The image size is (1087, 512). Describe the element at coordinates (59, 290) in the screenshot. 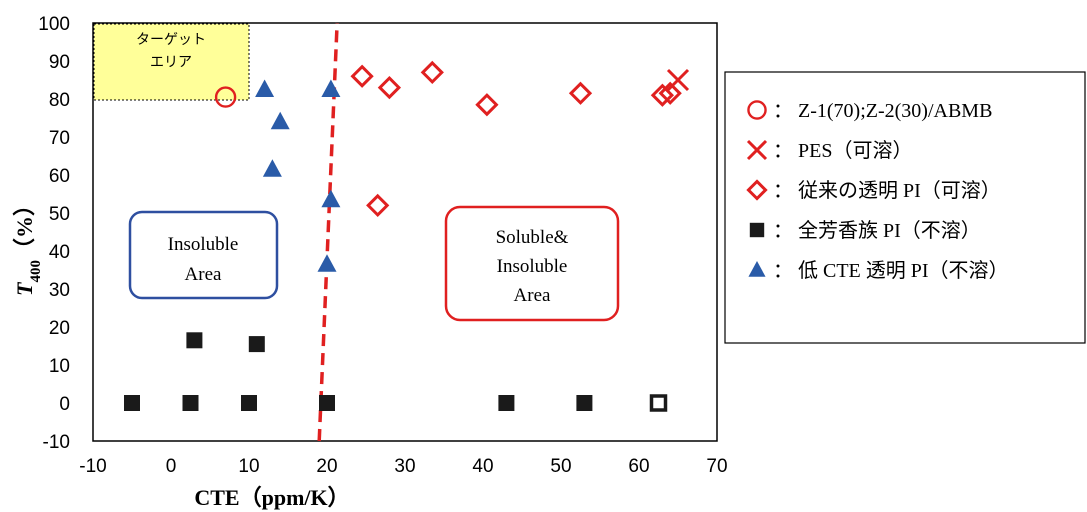

I see `y-tick-label: 30` at that location.